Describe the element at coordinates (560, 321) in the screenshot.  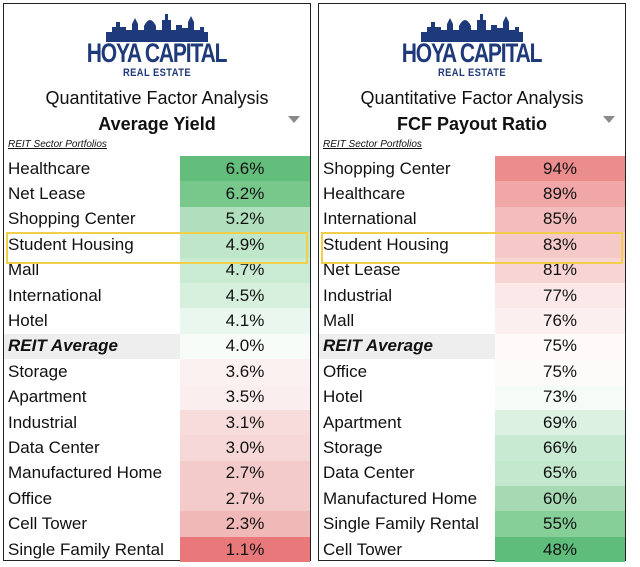
I see `sector-value: 76%` at that location.